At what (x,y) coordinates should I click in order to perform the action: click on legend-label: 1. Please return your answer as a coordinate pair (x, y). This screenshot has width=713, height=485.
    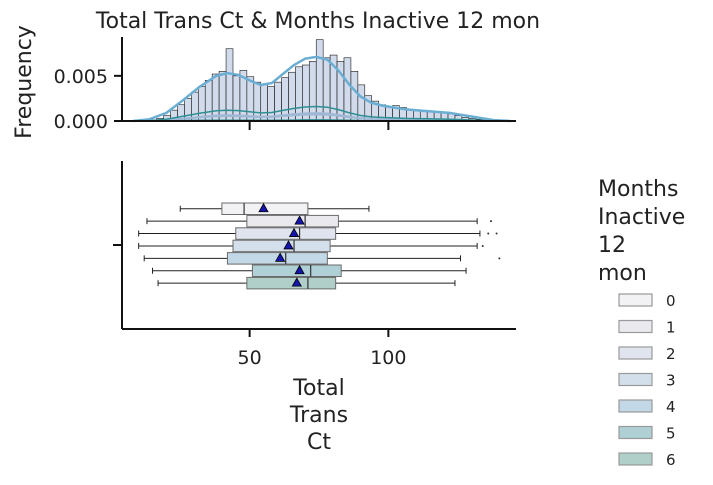
    Looking at the image, I should click on (671, 328).